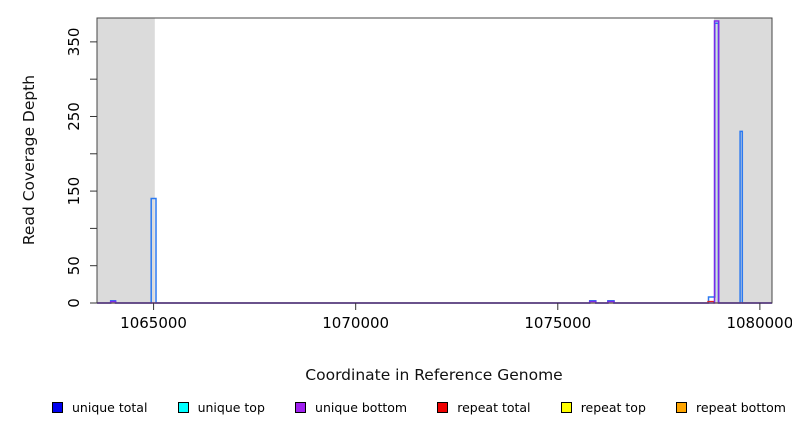 The height and width of the screenshot is (432, 792). I want to click on legend-label: repeat total, so click(494, 407).